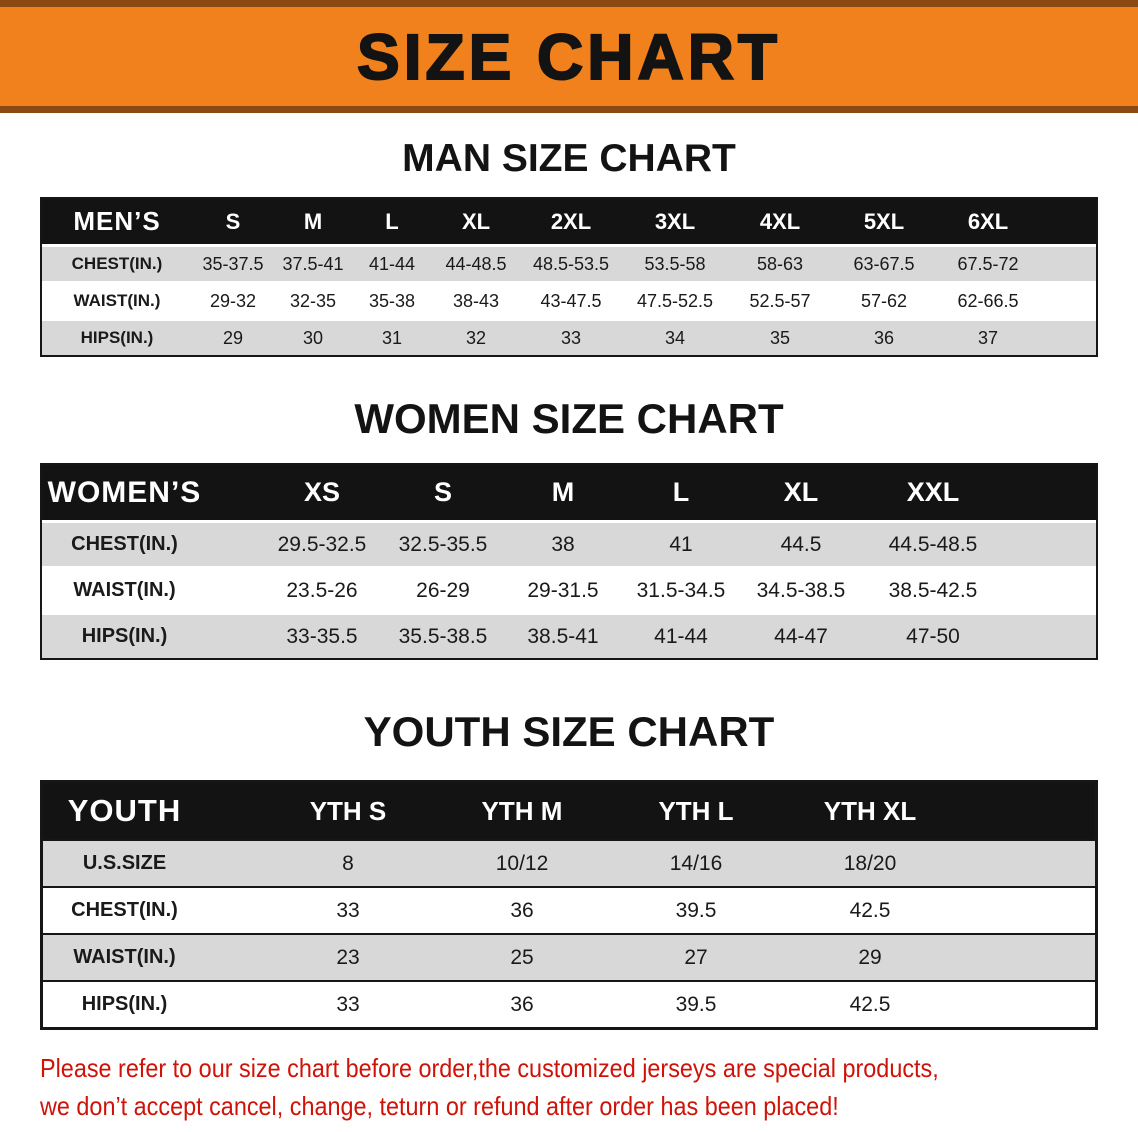 The image size is (1138, 1132). Describe the element at coordinates (870, 863) in the screenshot. I see `size-value-cell: 18/20` at that location.